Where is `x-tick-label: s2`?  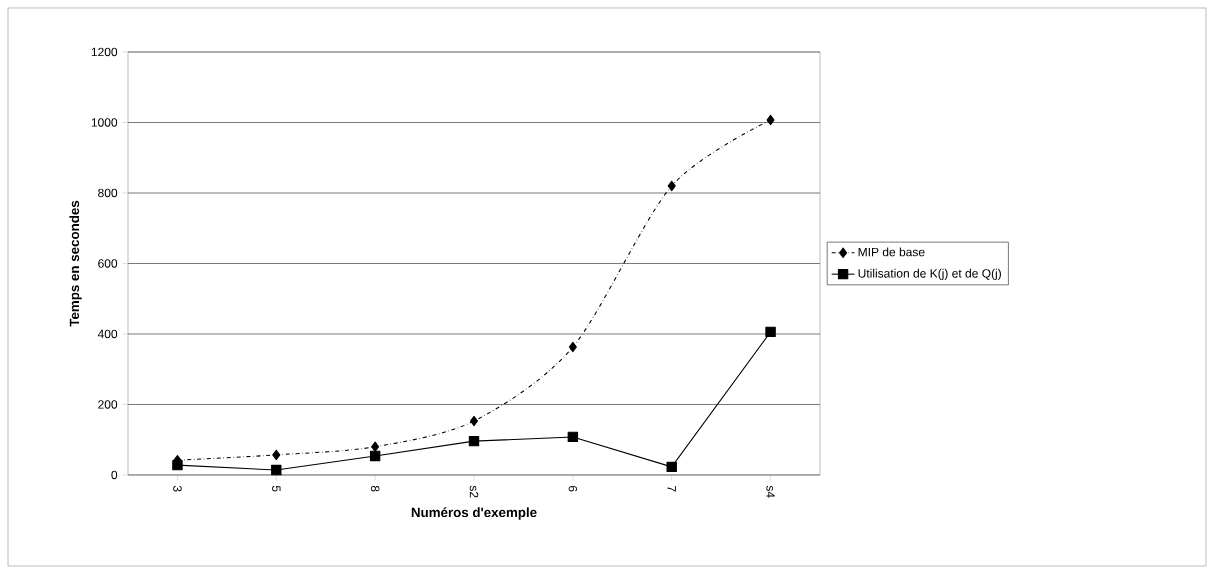 x-tick-label: s2 is located at coordinates (474, 491).